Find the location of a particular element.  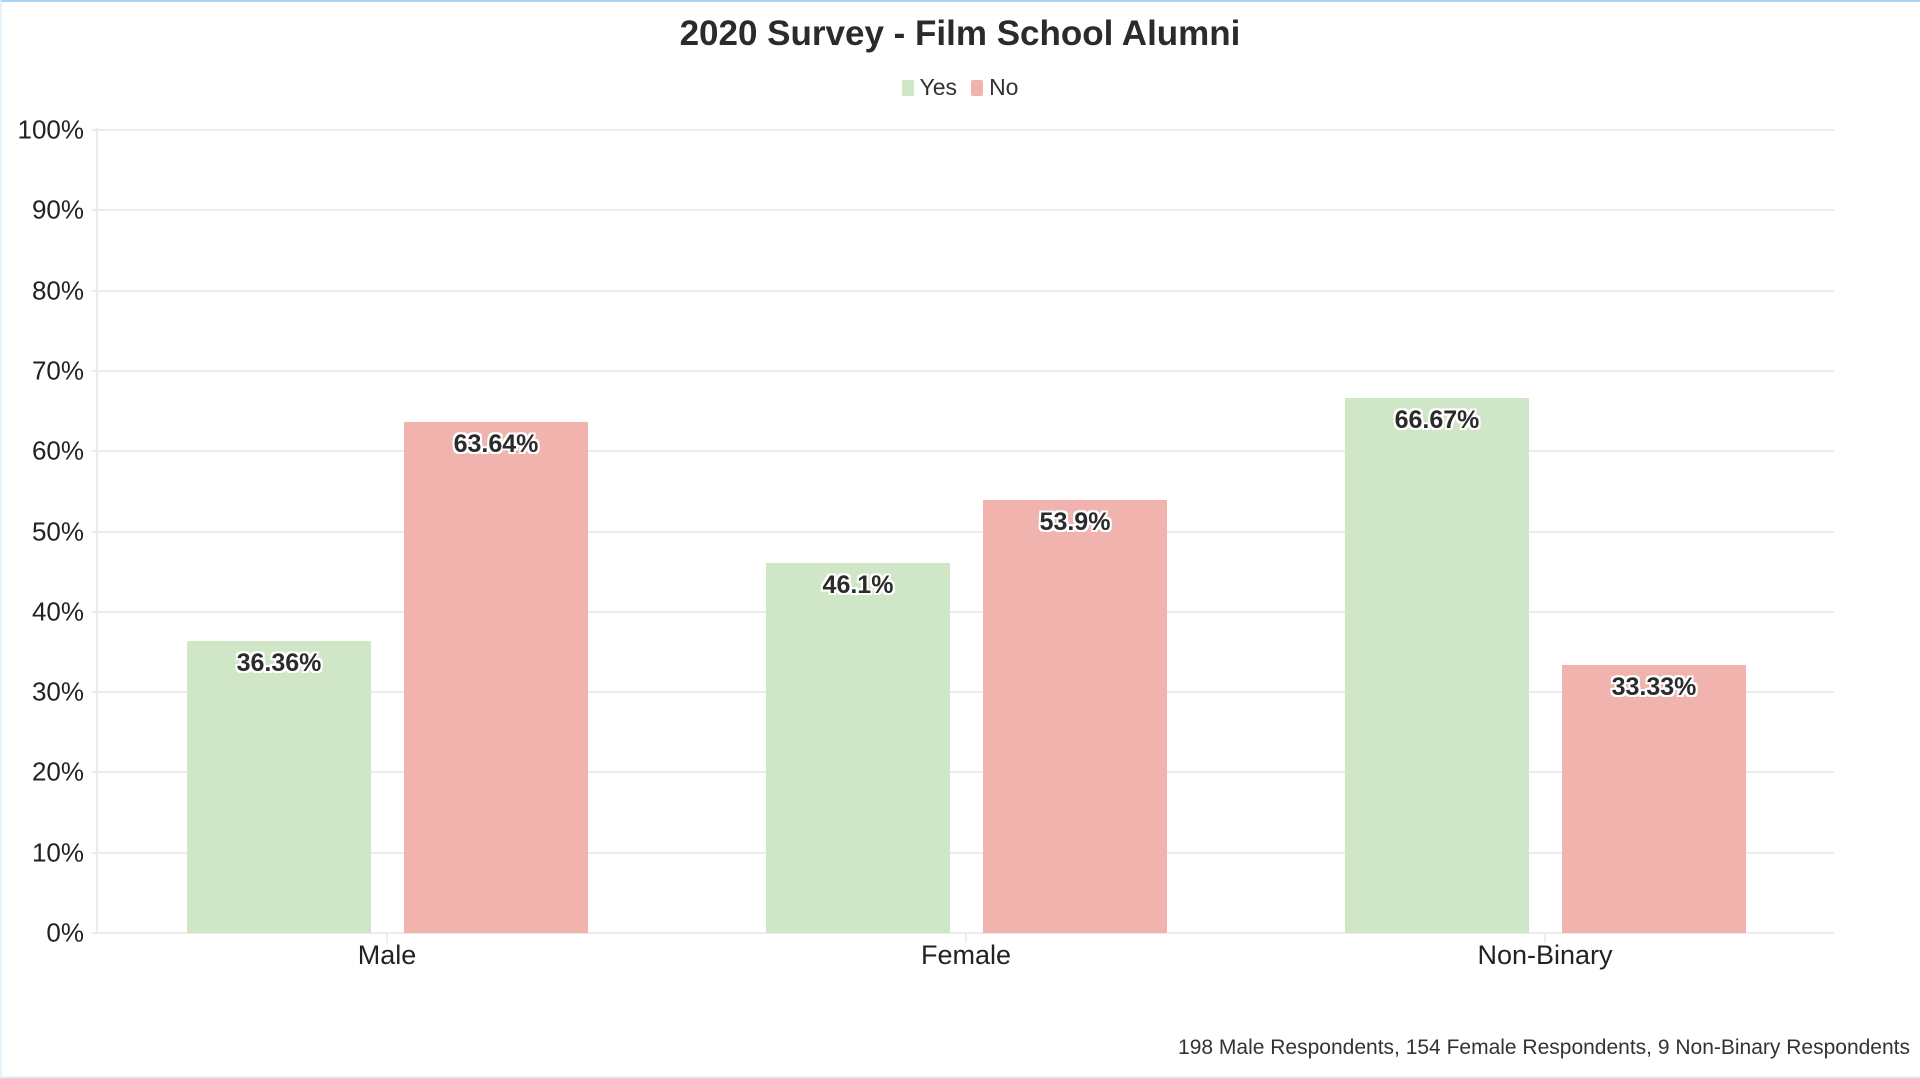

y-tick-label: 40% is located at coordinates (57, 611).